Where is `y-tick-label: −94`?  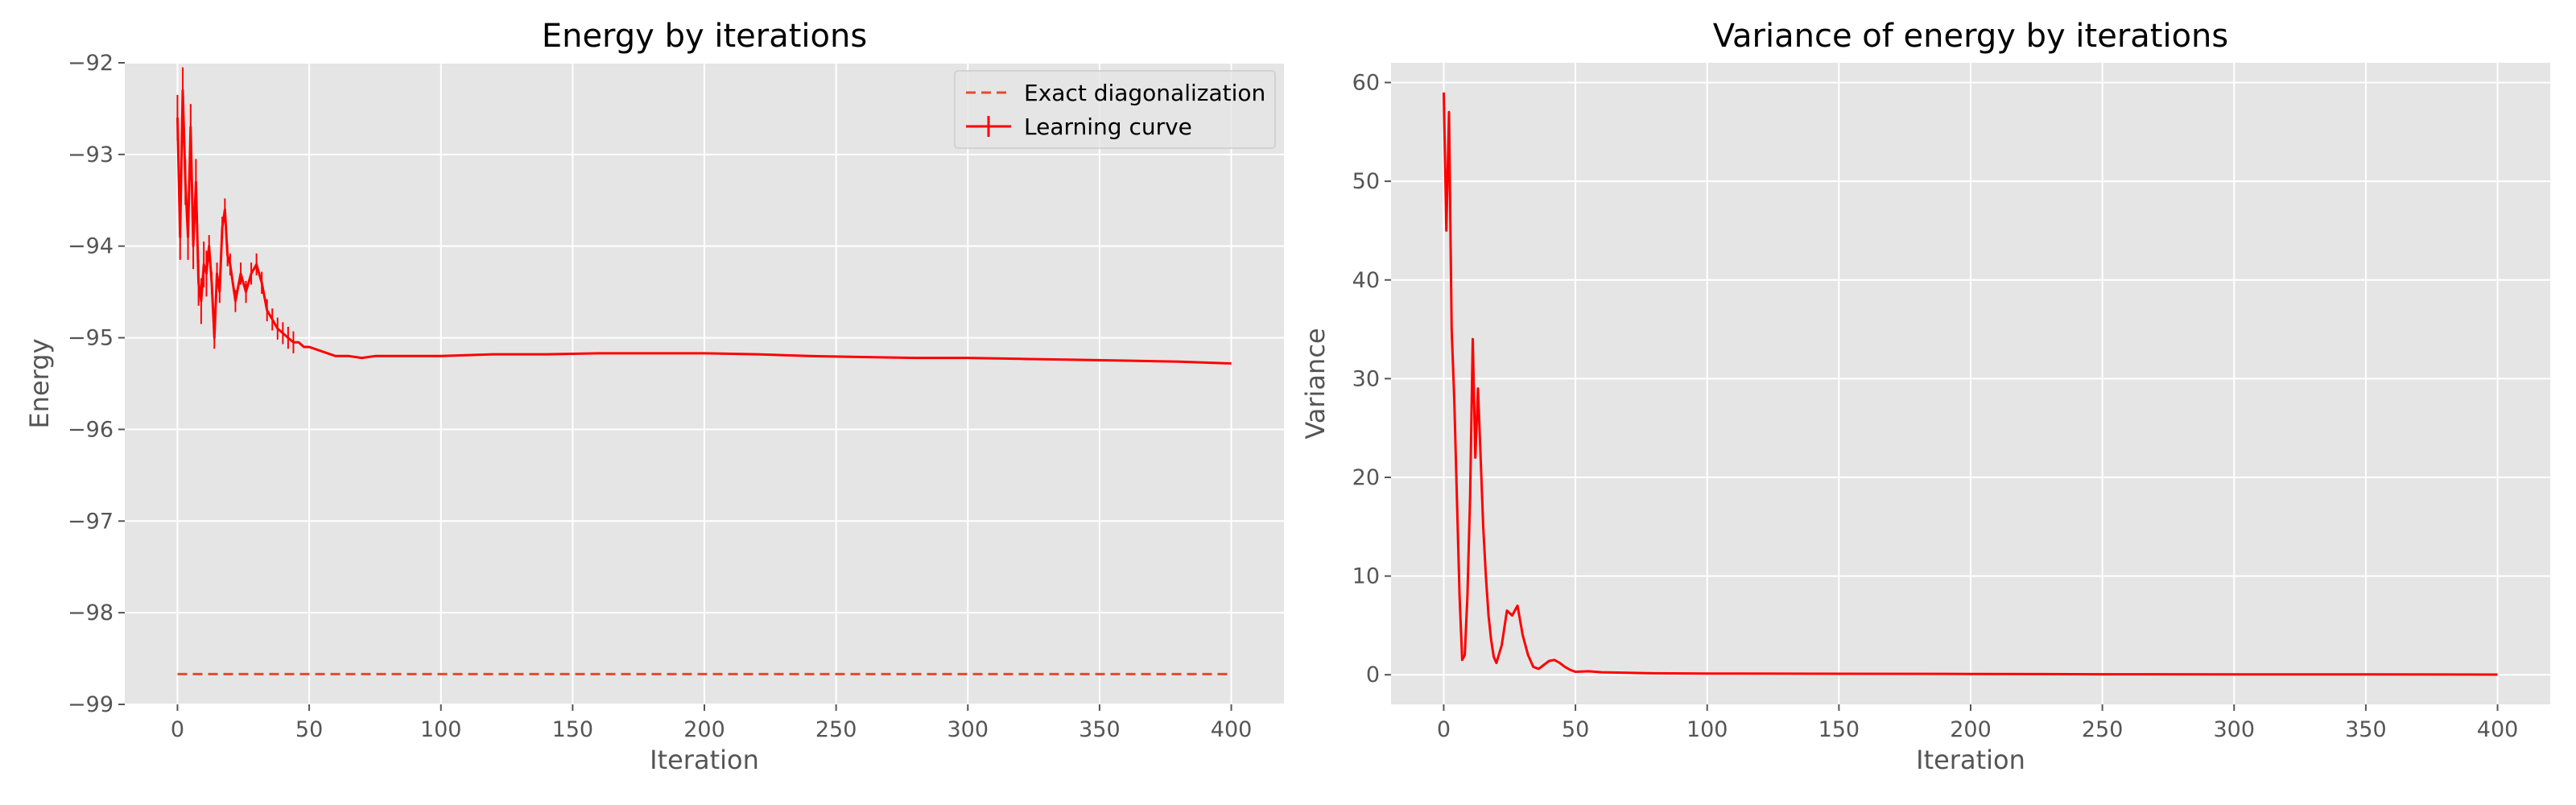
y-tick-label: −94 is located at coordinates (91, 246).